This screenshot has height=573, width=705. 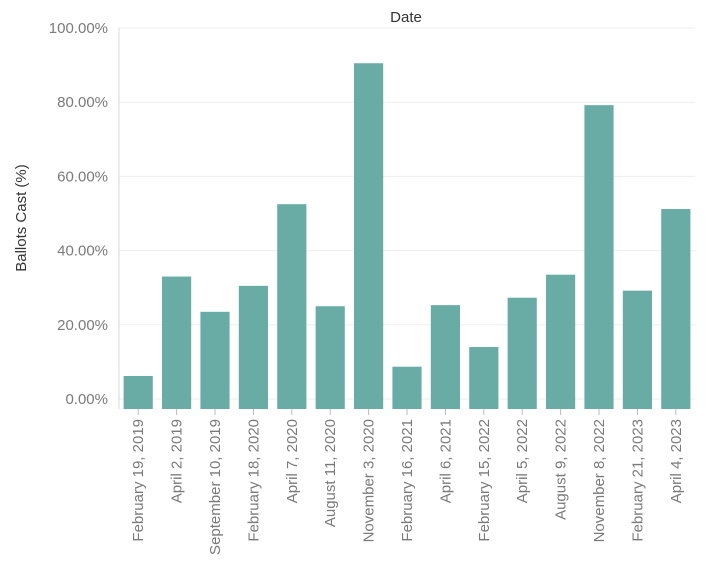 I want to click on x-tick-label: February 18, 2020, so click(x=253, y=480).